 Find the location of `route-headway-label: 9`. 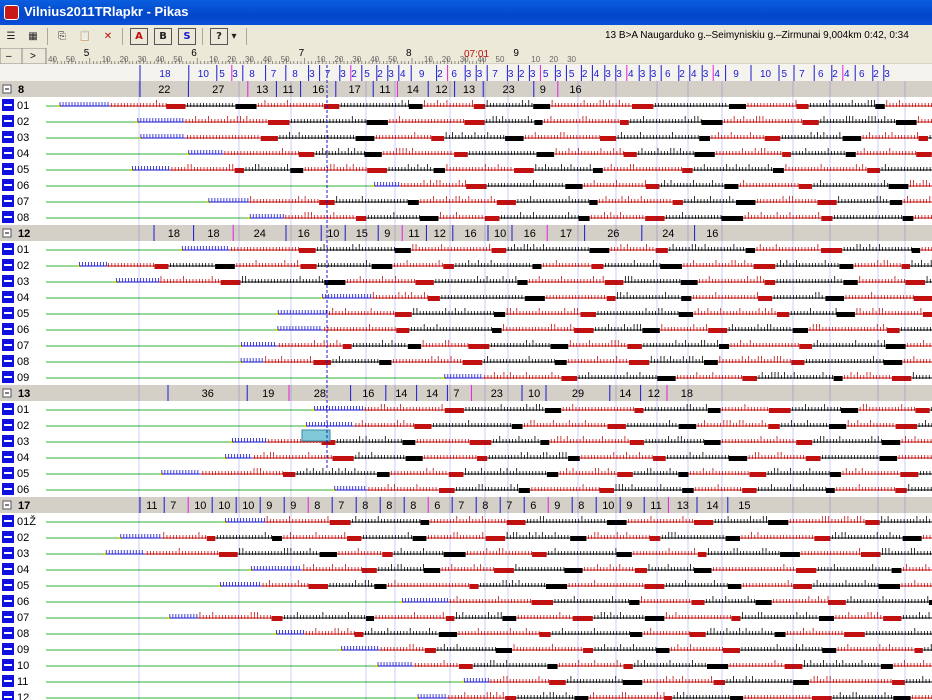

route-headway-label: 9 is located at coordinates (387, 234).